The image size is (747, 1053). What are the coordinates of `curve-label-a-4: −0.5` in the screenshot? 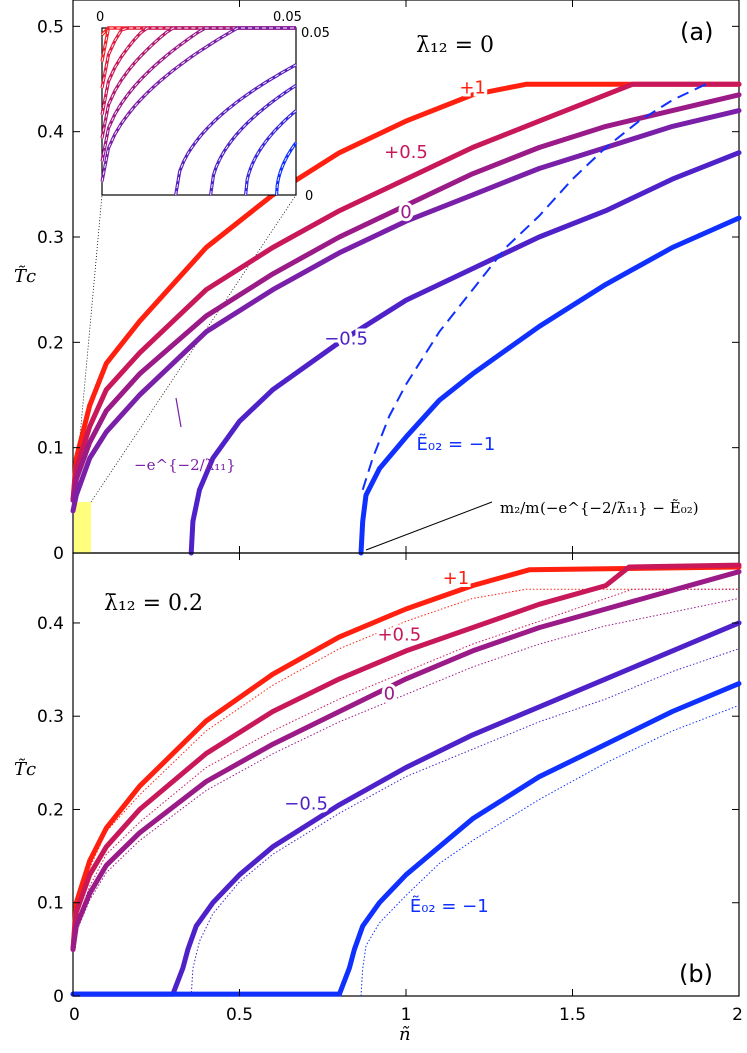 It's located at (346, 338).